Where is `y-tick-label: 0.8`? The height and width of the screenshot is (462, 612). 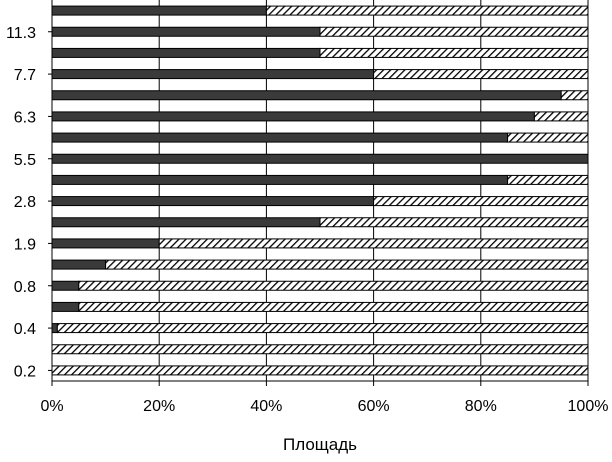 y-tick-label: 0.8 is located at coordinates (25, 287).